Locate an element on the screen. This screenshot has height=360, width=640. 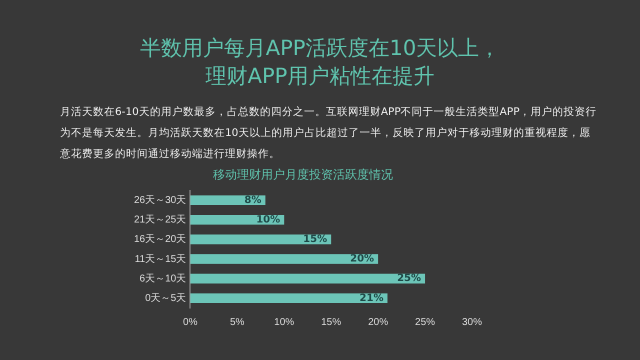
data-label: 25% is located at coordinates (409, 278).